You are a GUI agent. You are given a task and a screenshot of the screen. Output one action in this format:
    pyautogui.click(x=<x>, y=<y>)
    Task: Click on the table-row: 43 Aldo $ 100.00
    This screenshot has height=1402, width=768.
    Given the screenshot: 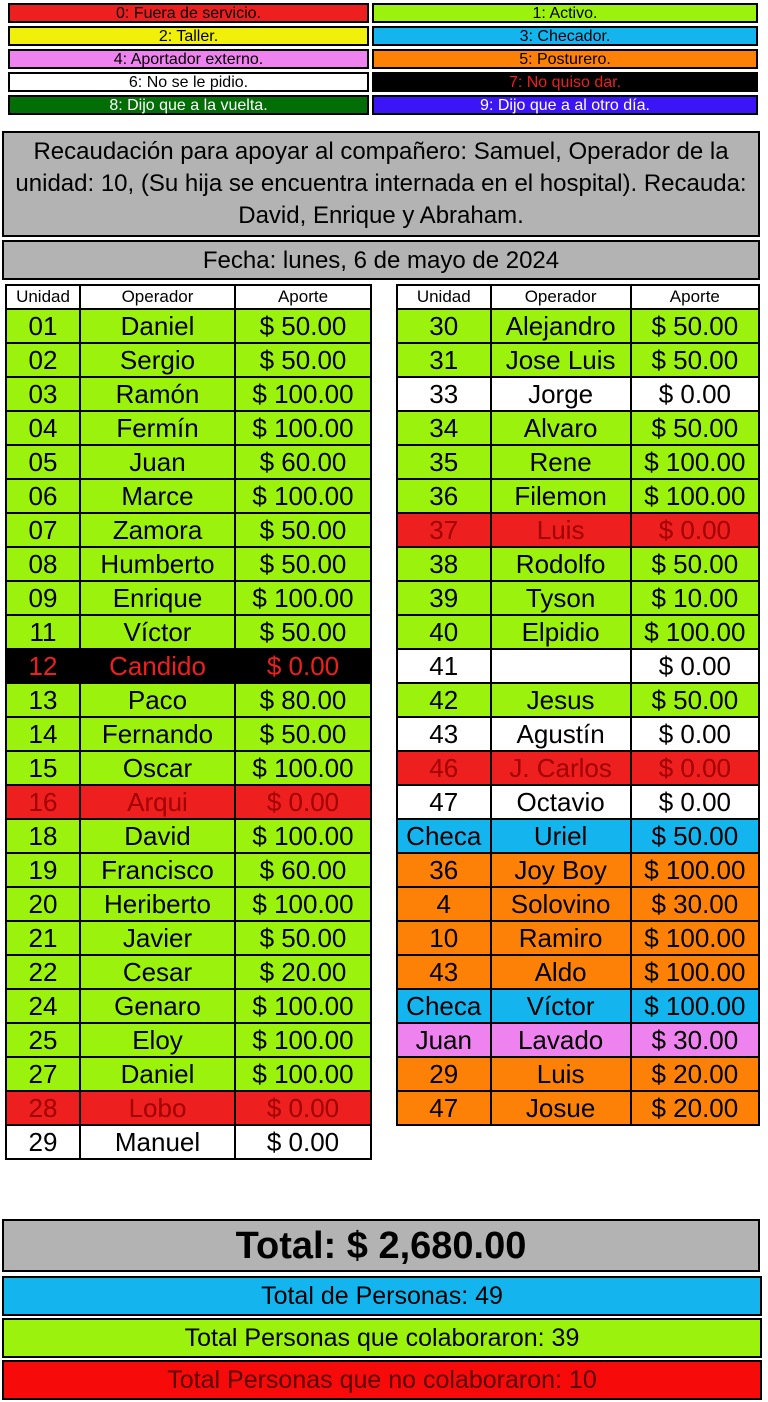 What is the action you would take?
    pyautogui.click(x=578, y=972)
    